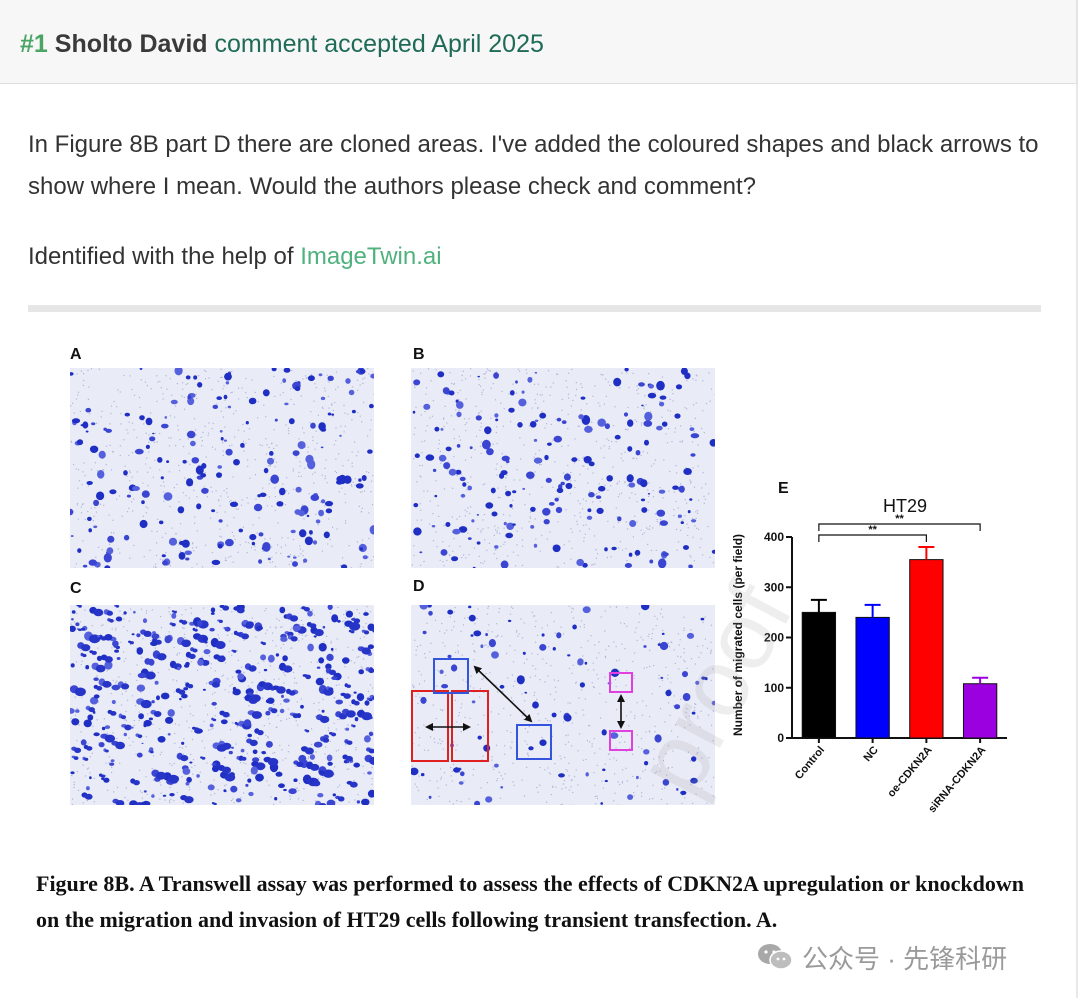 The height and width of the screenshot is (998, 1080). What do you see at coordinates (371, 256) in the screenshot?
I see `imagetwin-link: ImageTwin.ai` at bounding box center [371, 256].